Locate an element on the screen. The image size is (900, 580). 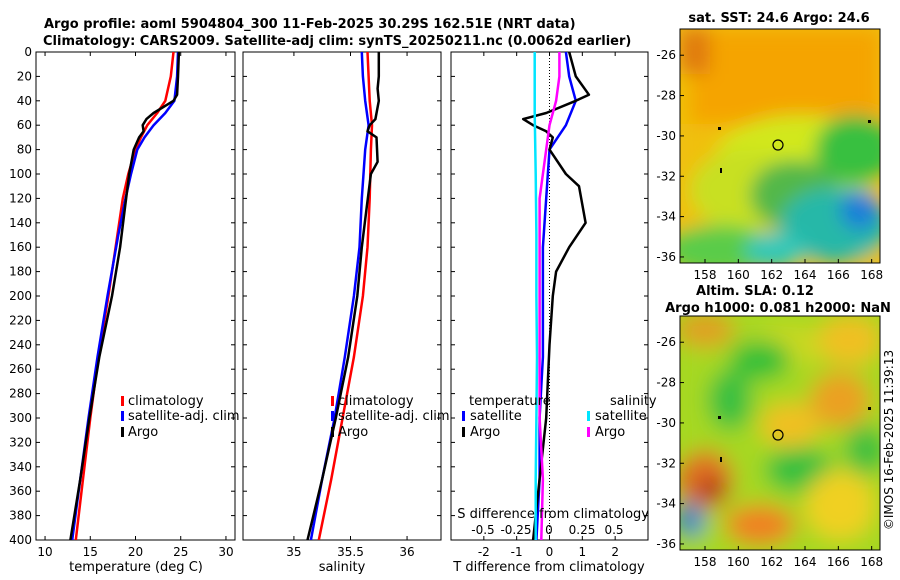
x-tick-label: 36 is located at coordinates (406, 552).